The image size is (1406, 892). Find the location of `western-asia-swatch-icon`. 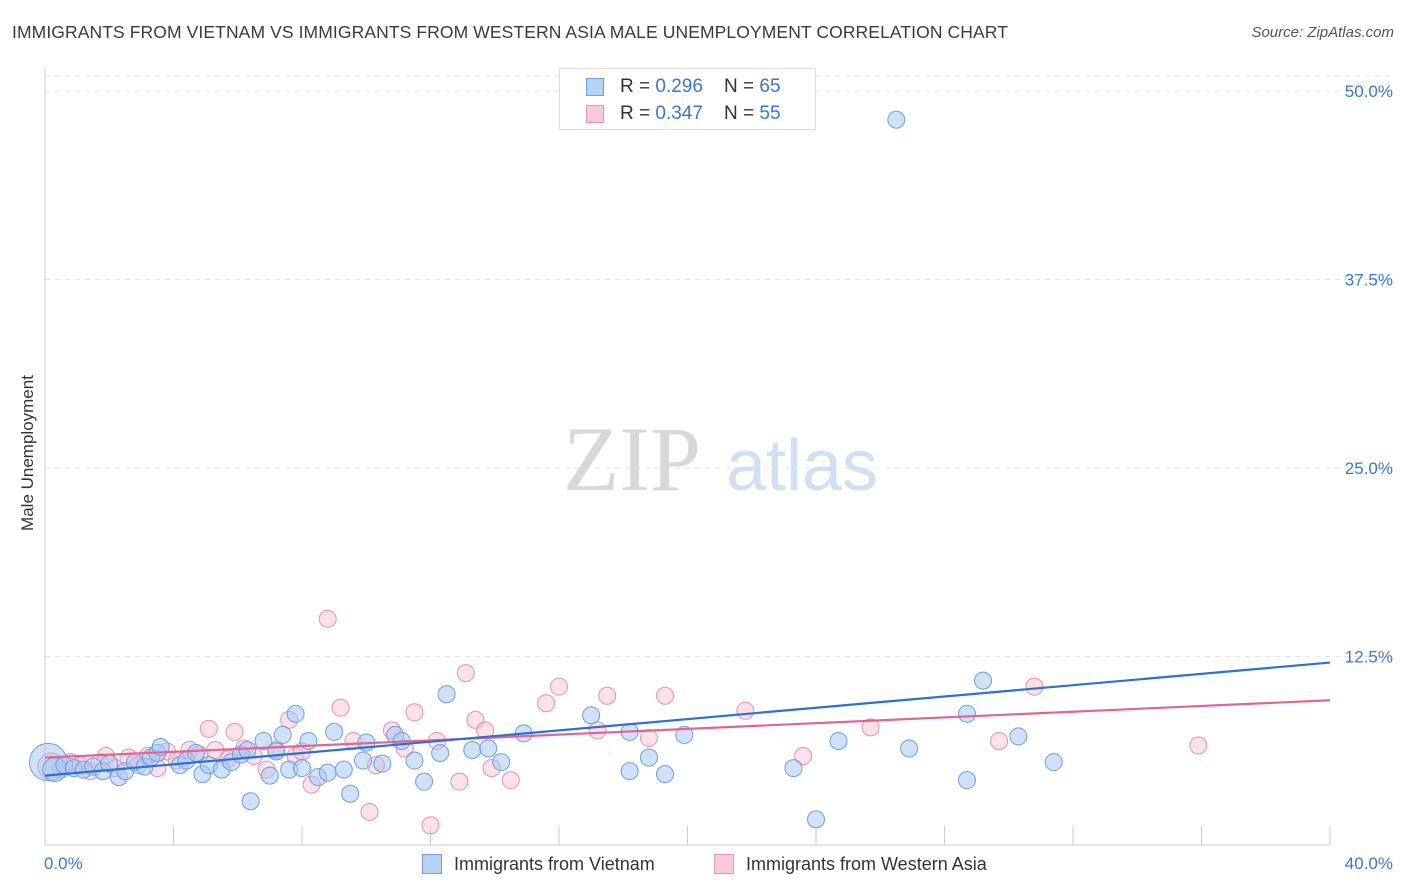

western-asia-swatch-icon is located at coordinates (595, 114).